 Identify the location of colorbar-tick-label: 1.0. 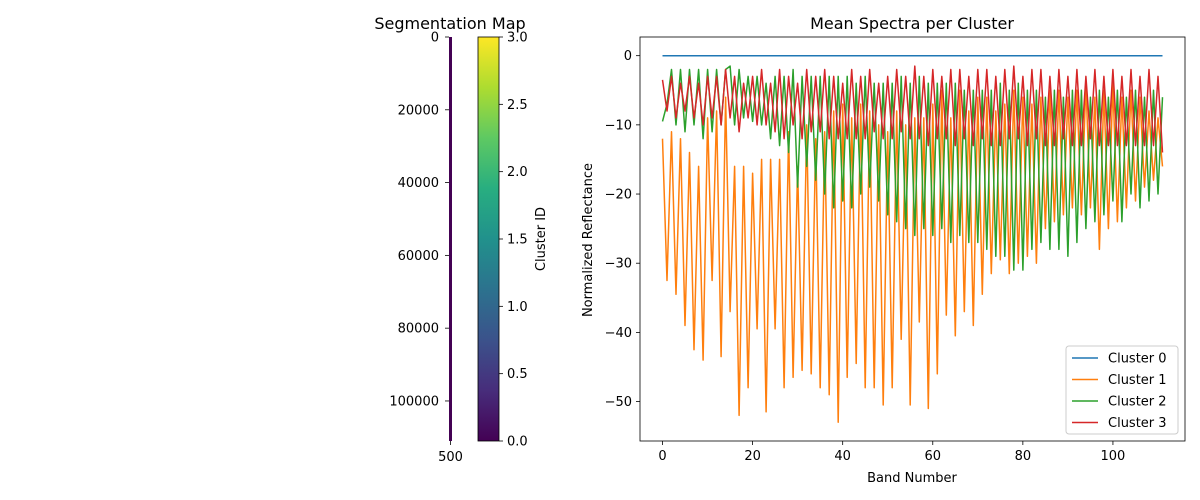
(517, 307).